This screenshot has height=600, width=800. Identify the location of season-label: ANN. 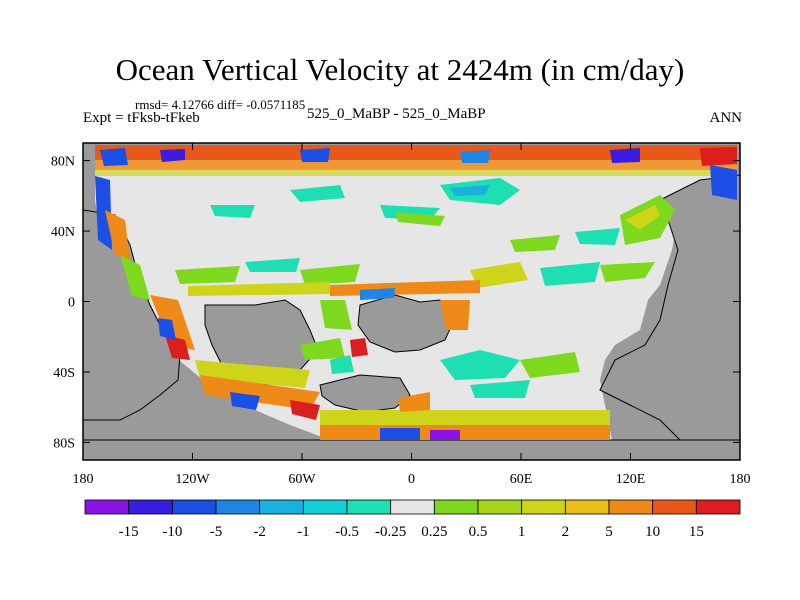
(726, 118).